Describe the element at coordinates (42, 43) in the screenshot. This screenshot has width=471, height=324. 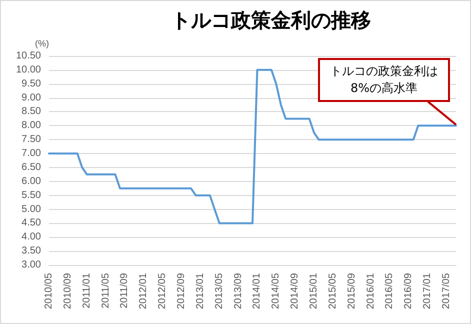
I see `y-axis-title: (%)` at that location.